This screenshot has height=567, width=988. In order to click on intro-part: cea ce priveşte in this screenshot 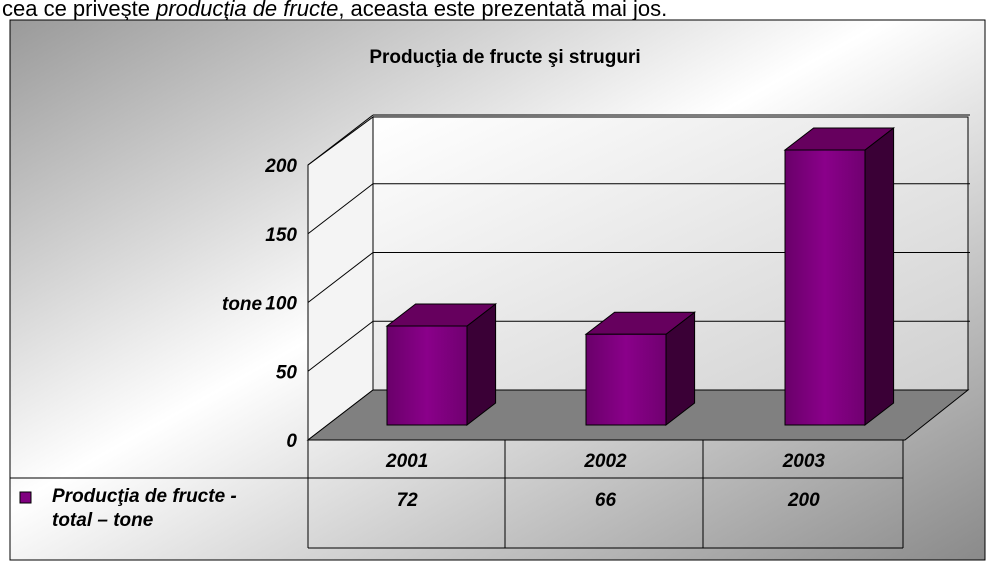, I will do `click(79, 10)`.